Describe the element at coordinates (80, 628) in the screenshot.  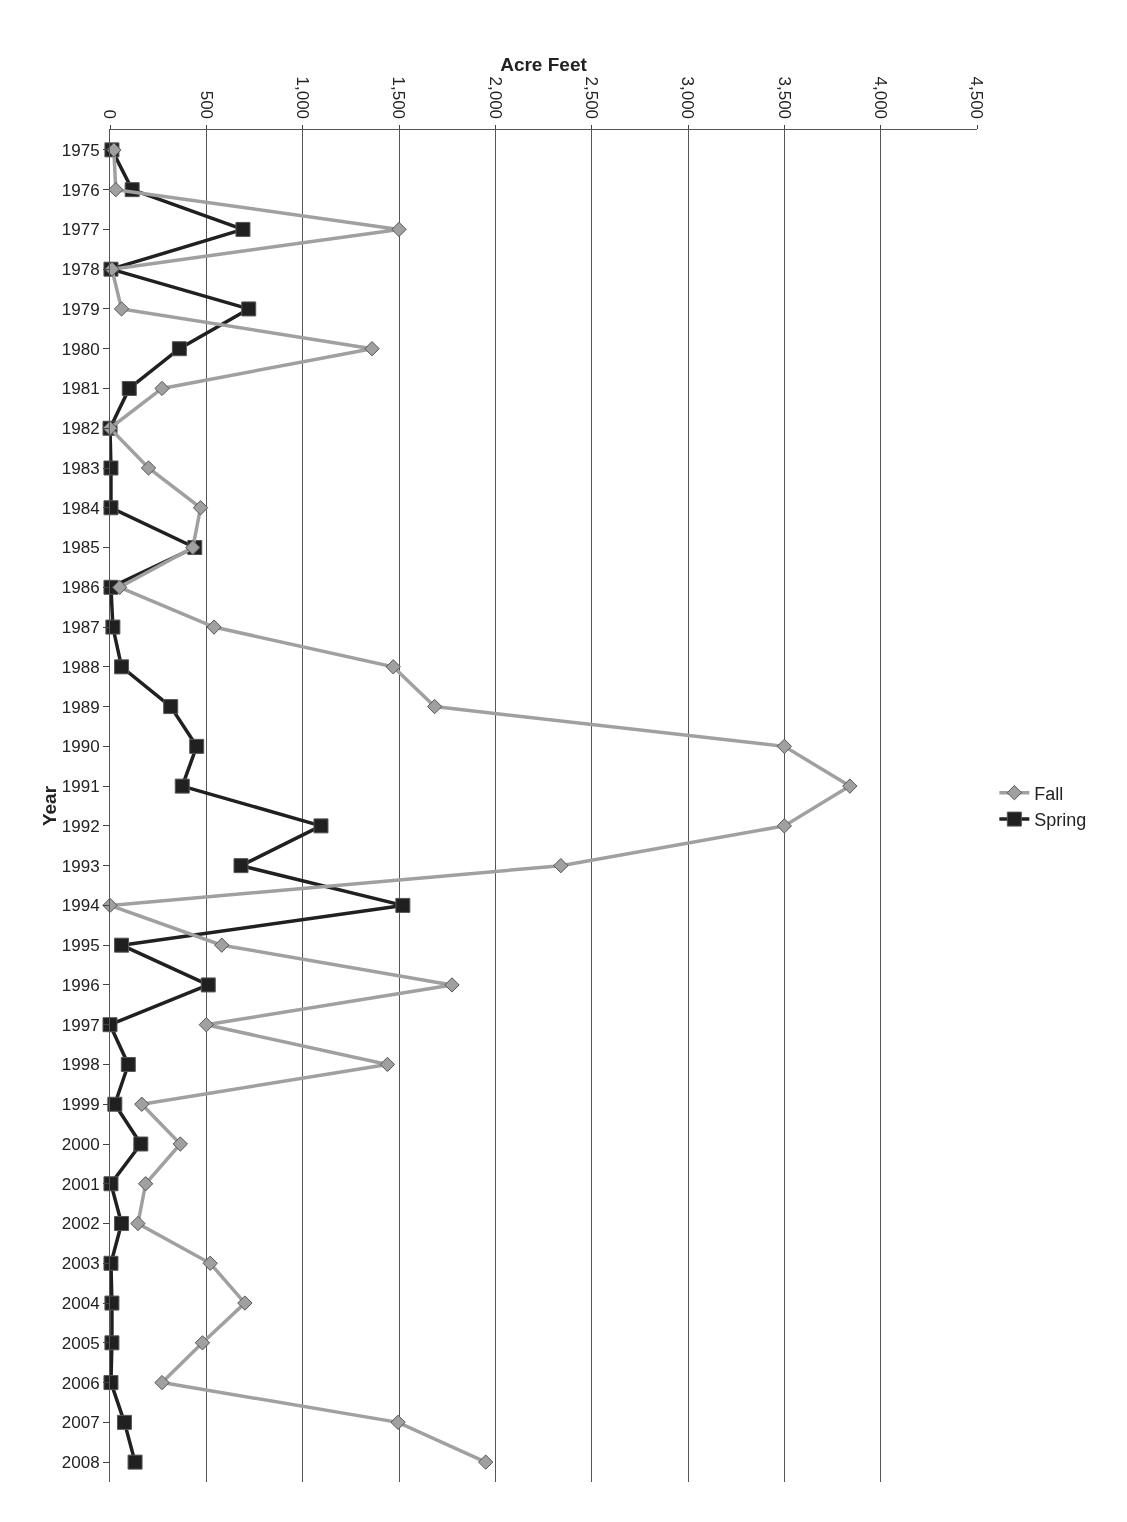
I see `y-tick-label: 1987` at that location.